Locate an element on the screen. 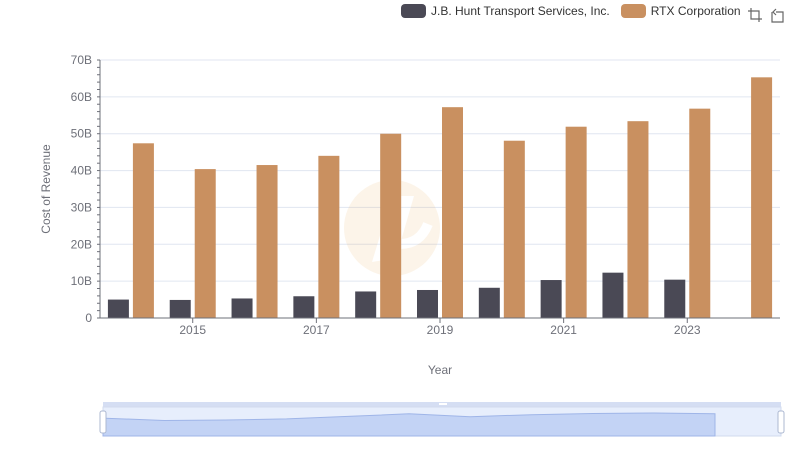 The height and width of the screenshot is (461, 800). restore-icon is located at coordinates (777, 15).